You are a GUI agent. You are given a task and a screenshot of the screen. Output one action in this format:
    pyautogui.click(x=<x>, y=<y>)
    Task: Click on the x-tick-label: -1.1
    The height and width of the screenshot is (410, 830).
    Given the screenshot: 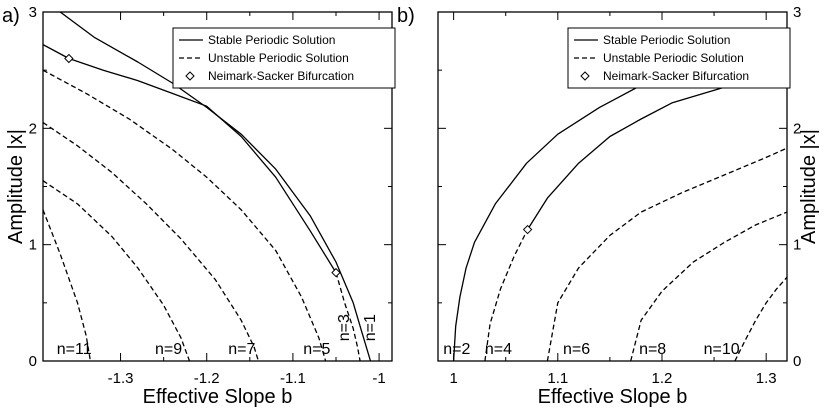 What is the action you would take?
    pyautogui.click(x=293, y=378)
    